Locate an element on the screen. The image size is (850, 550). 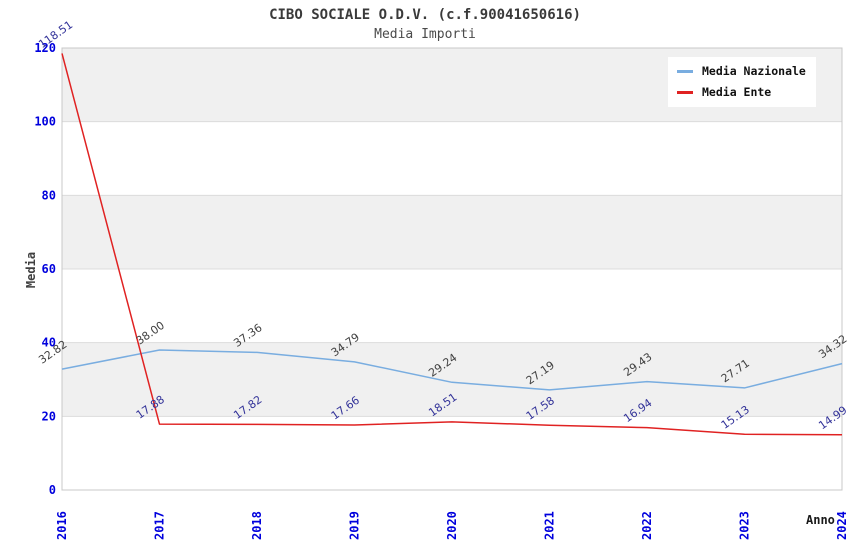
x-tick-label: 2023 is located at coordinates (745, 525).